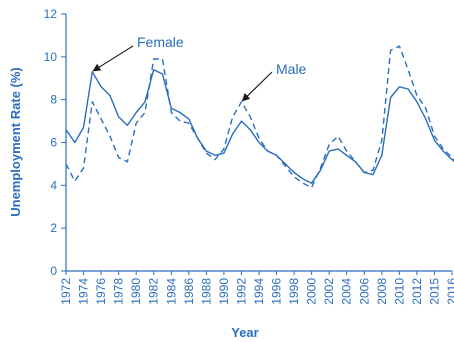  What do you see at coordinates (53, 271) in the screenshot?
I see `y-tick-label: 0` at bounding box center [53, 271].